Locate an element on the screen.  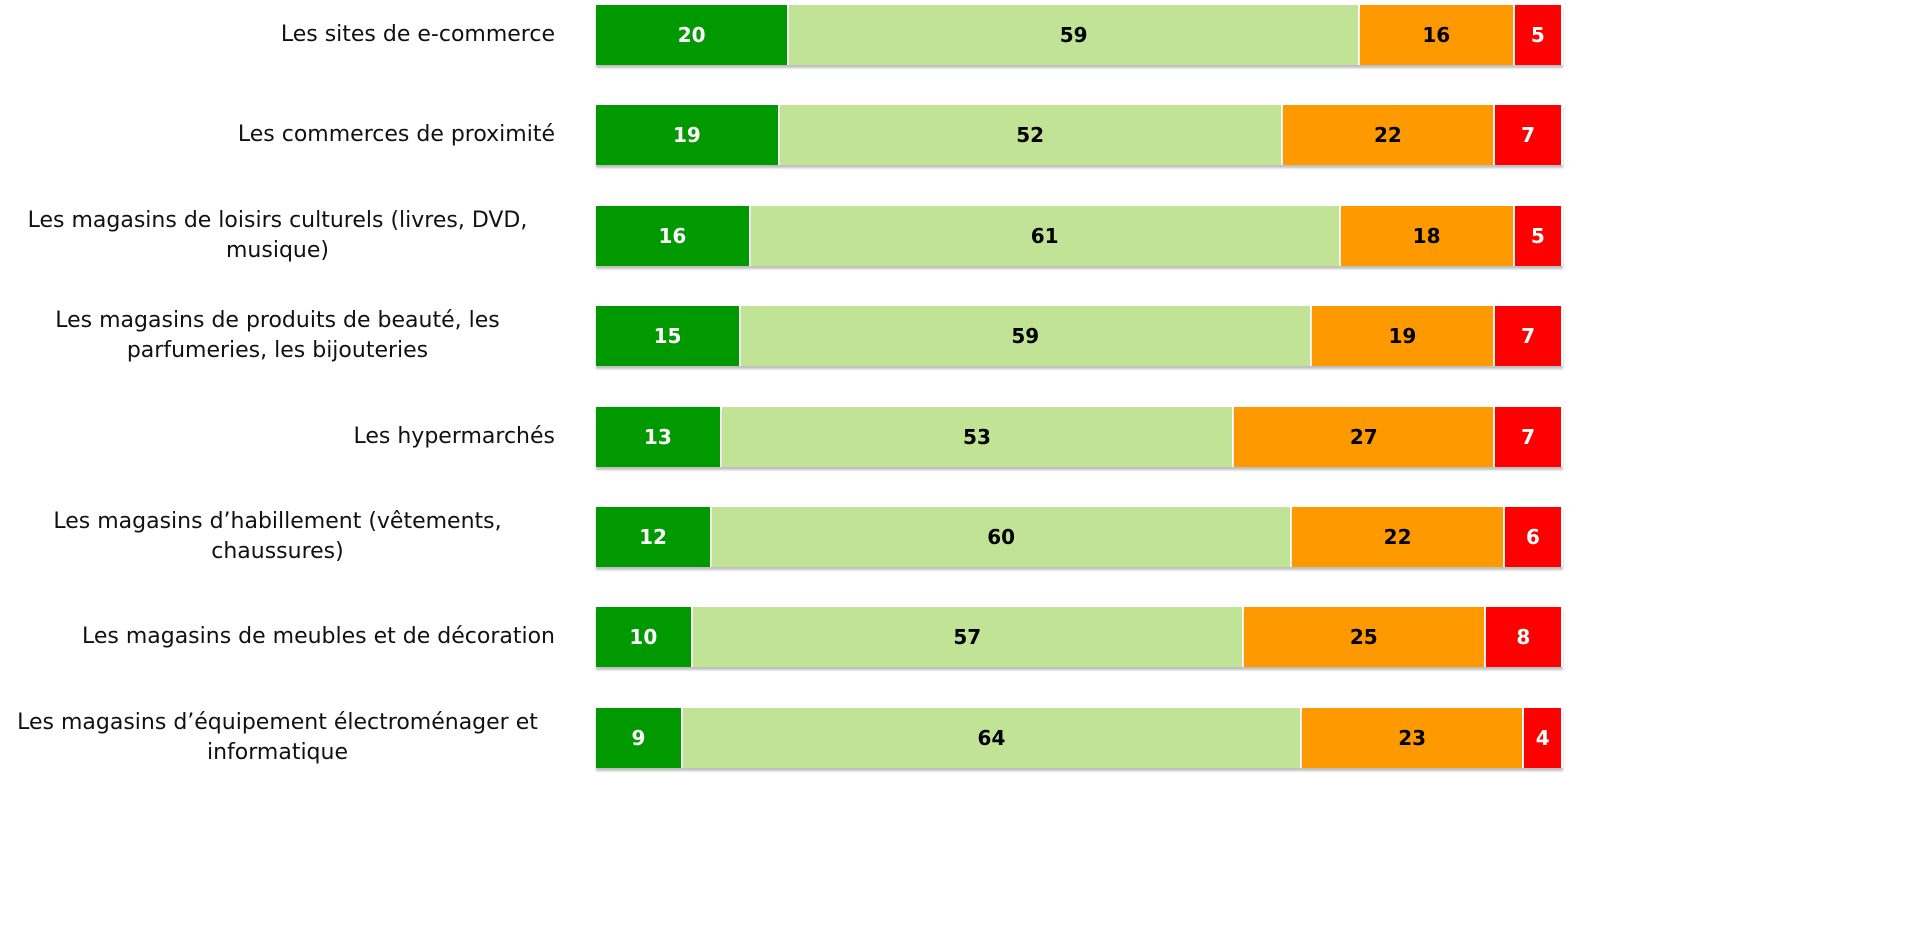
category-text: Les commerces de proximité is located at coordinates (396, 135).